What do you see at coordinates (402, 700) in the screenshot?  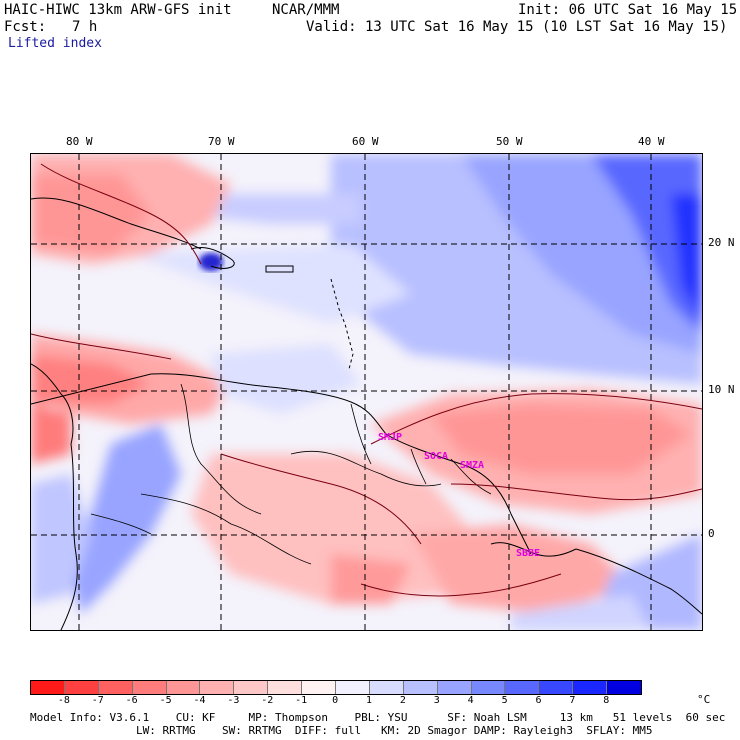 I see `color-scale-tick: 2` at bounding box center [402, 700].